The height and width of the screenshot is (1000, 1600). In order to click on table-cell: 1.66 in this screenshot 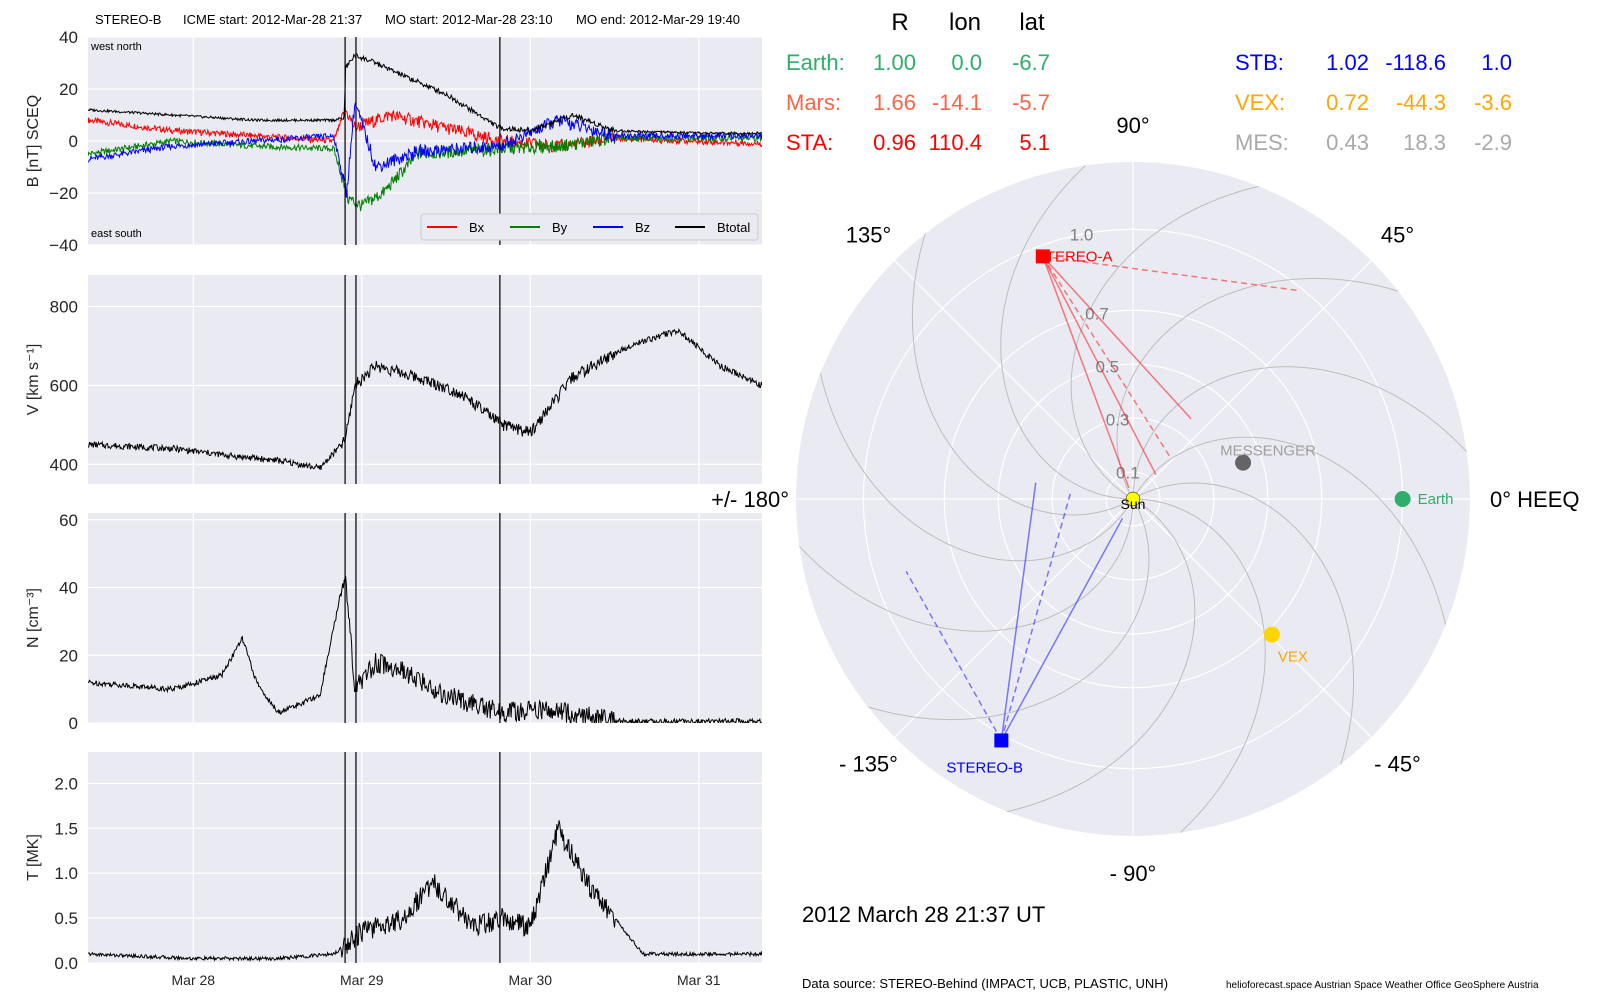, I will do `click(894, 102)`.